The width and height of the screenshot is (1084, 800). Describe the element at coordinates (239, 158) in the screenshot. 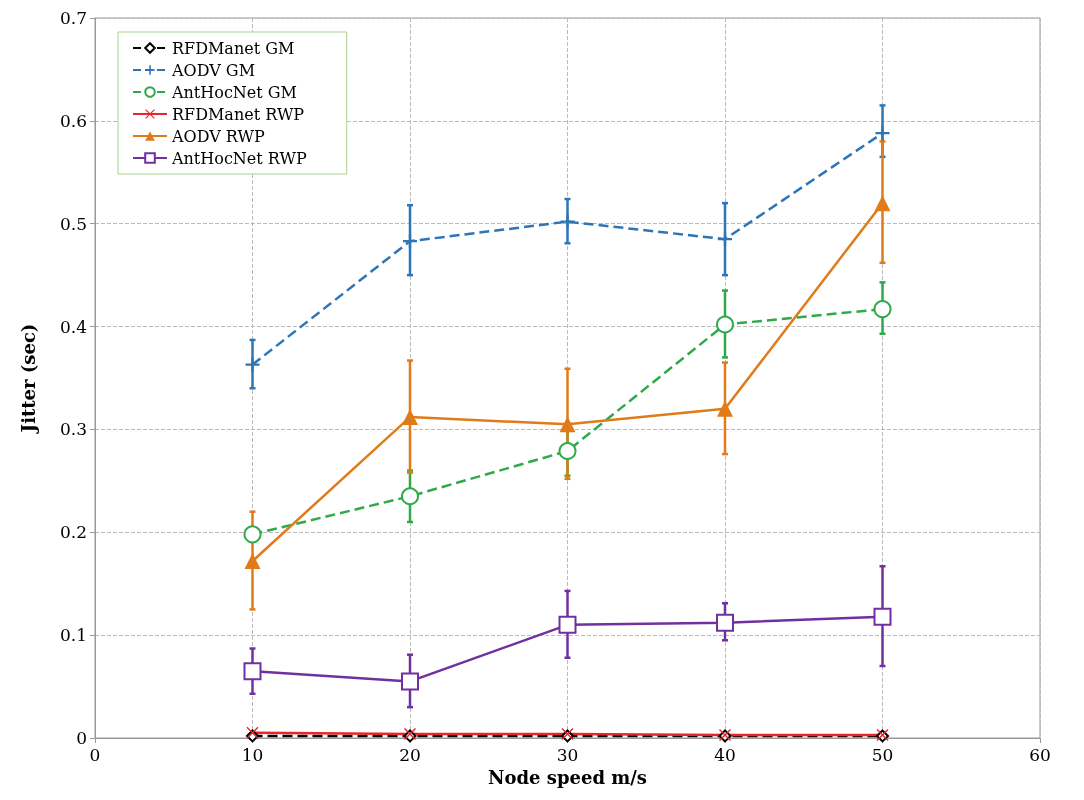

I see `legend-label: AntHocNet RWP` at that location.